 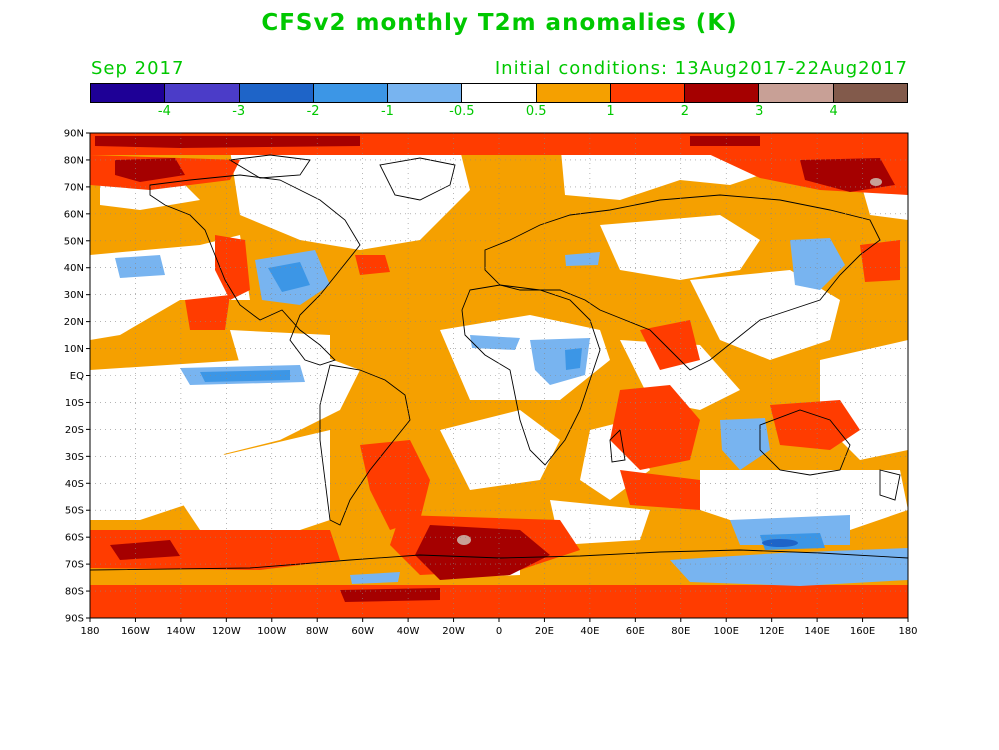 I want to click on colorbar-label: 4, so click(x=833, y=111).